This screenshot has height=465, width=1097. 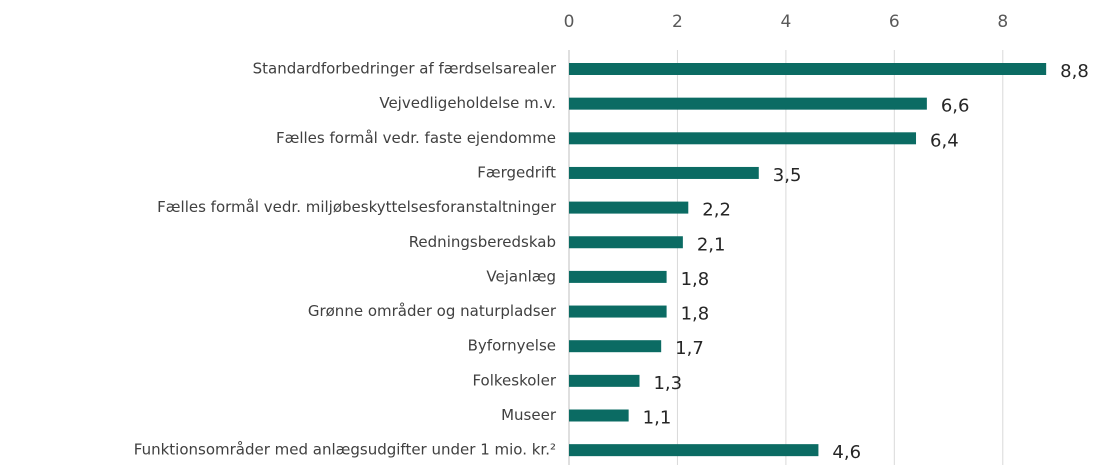 What do you see at coordinates (894, 22) in the screenshot?
I see `x-tick-label: 6` at bounding box center [894, 22].